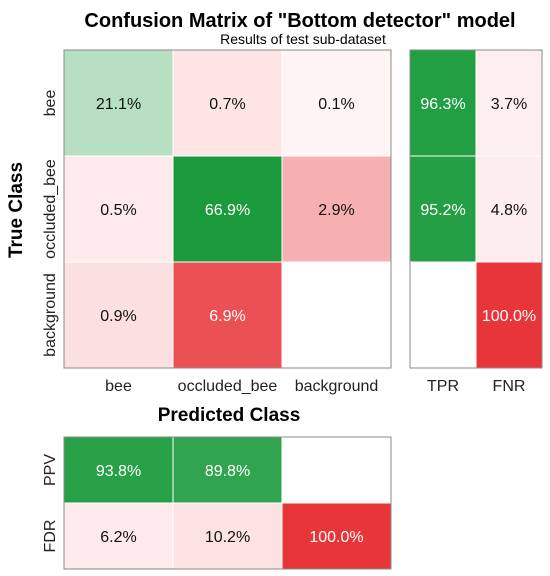 This screenshot has height=576, width=550. I want to click on col-summary-r1-c2-cell, so click(336, 536).